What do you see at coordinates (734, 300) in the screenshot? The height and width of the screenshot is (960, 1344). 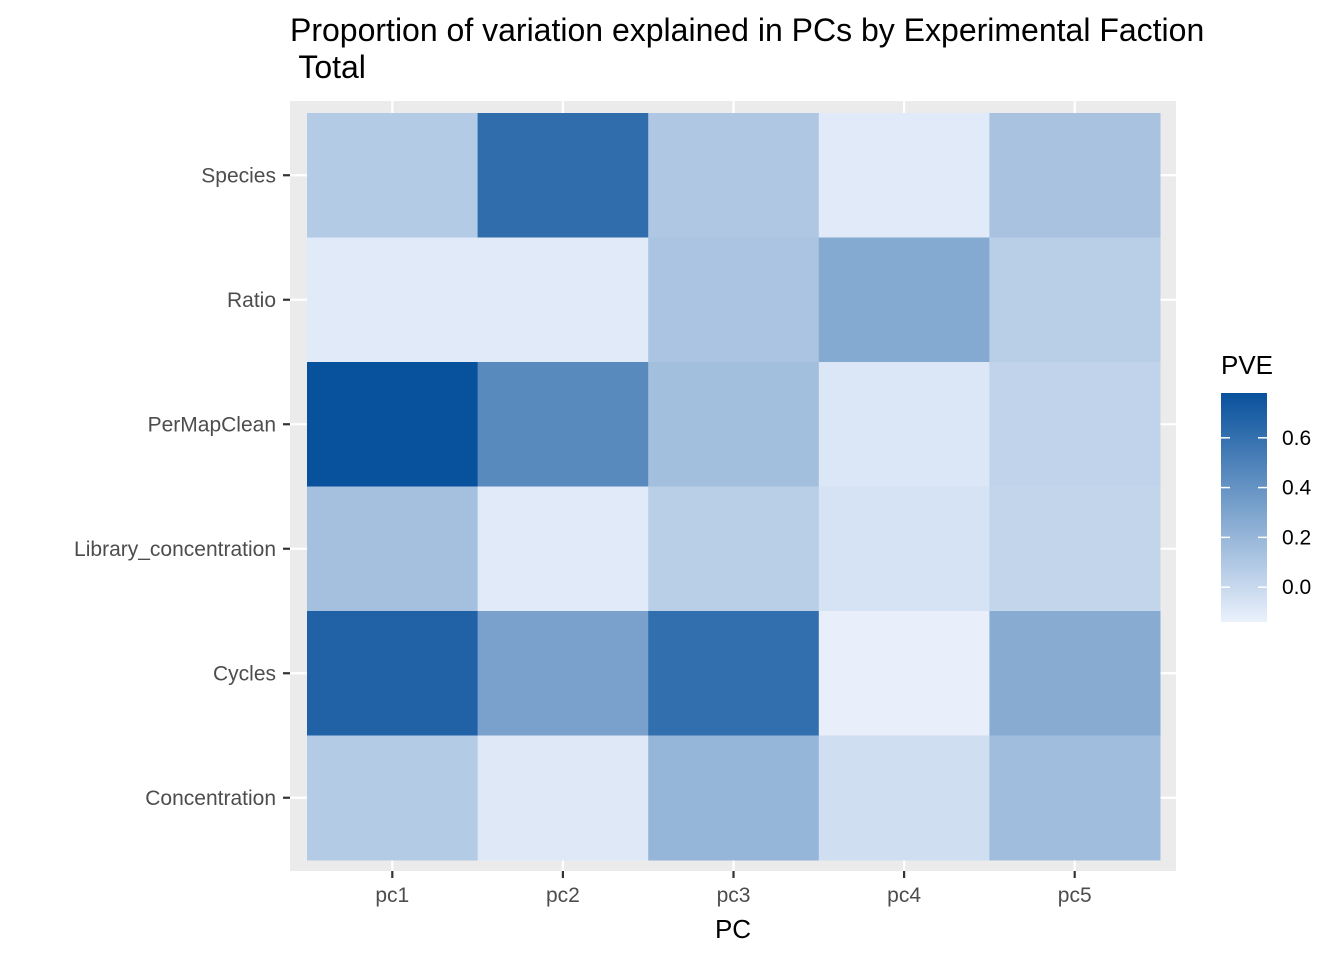 I see `tile-Ratio-pc3` at bounding box center [734, 300].